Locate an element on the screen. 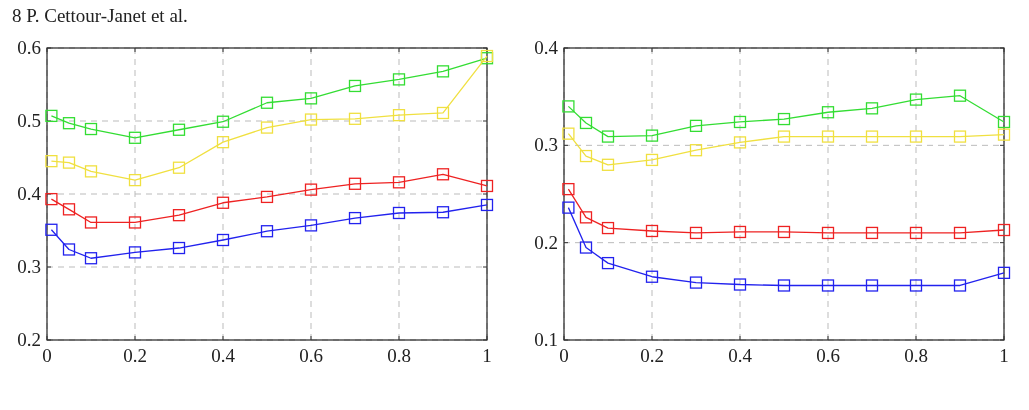 This screenshot has height=410, width=1029. y-tick-label: 0.6 is located at coordinates (29, 47).